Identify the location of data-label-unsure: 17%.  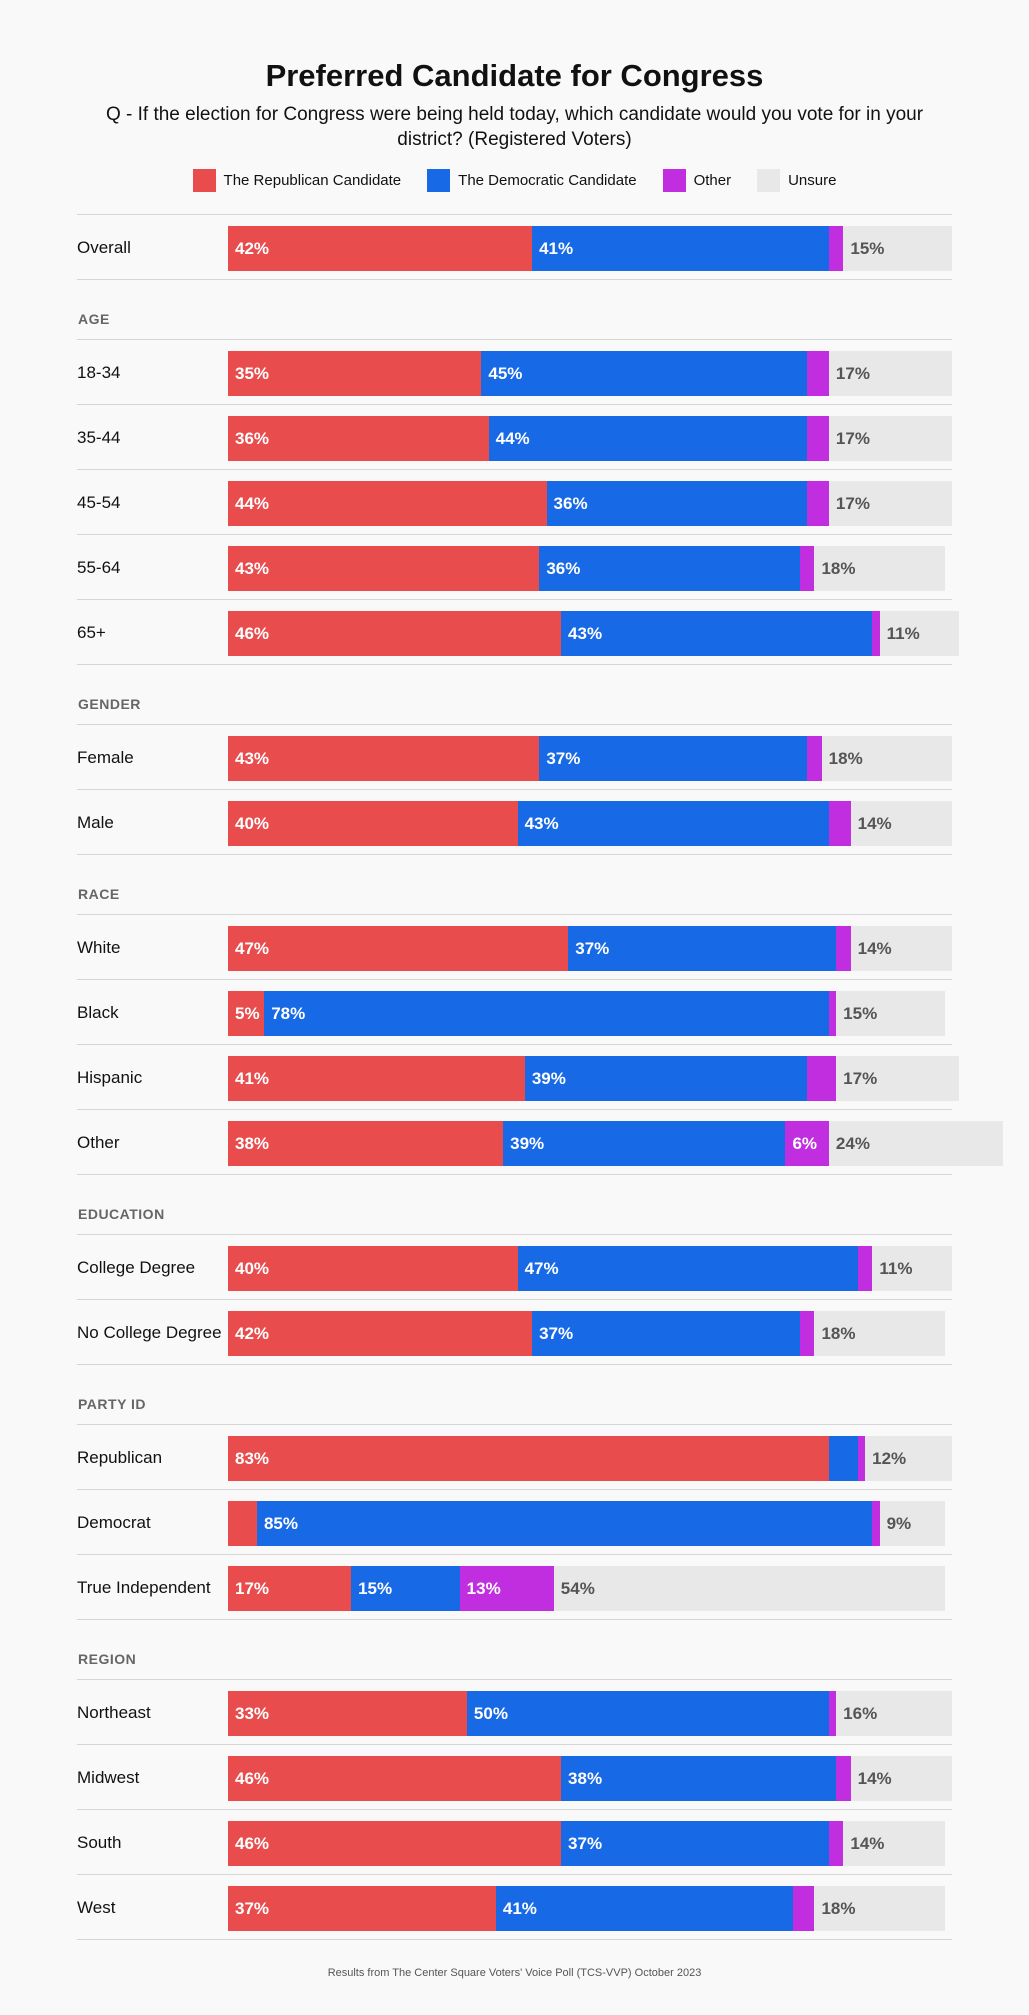
(852, 373).